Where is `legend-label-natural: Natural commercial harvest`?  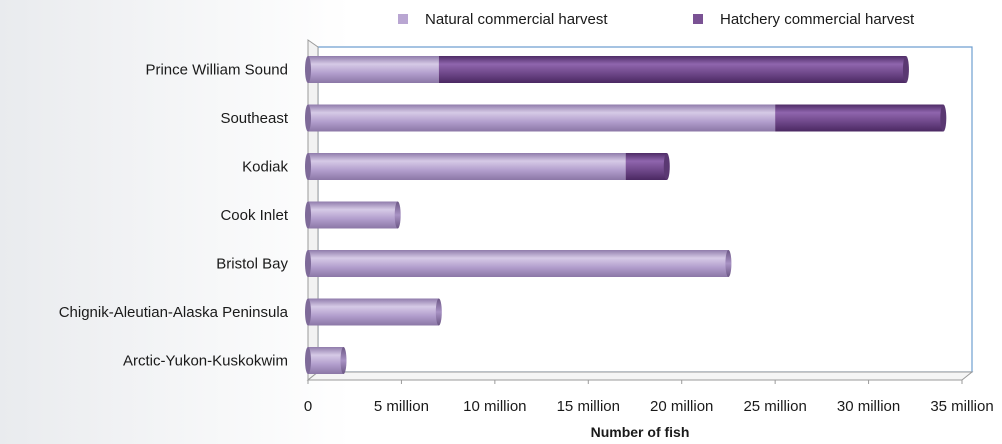 legend-label-natural: Natural commercial harvest is located at coordinates (516, 19).